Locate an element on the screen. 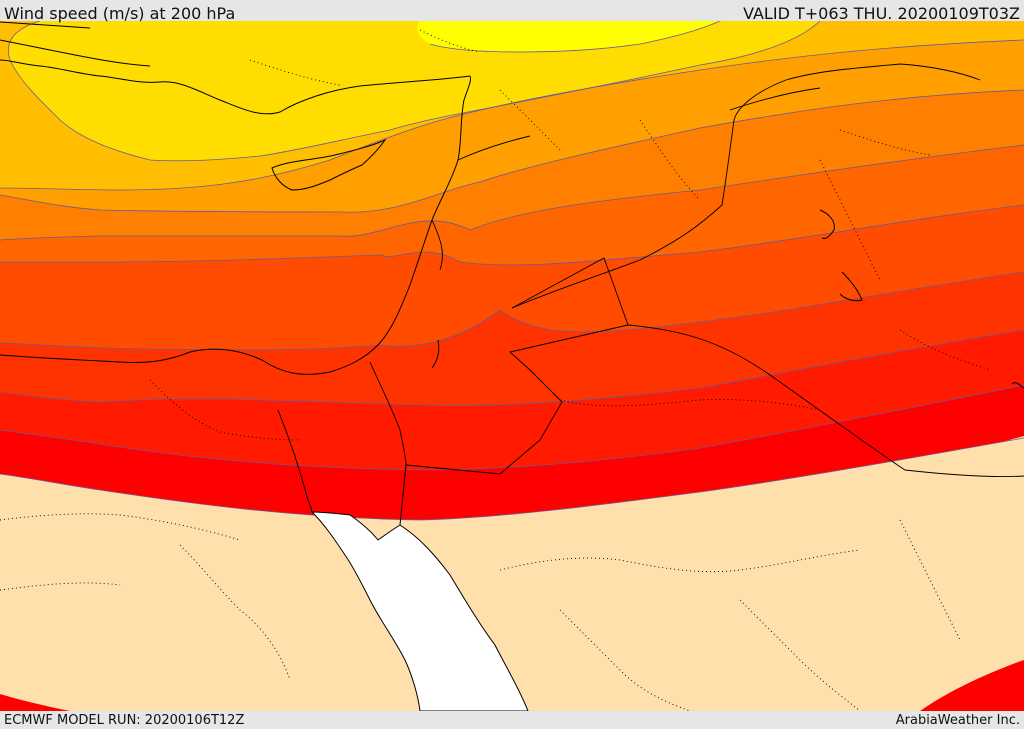  band-2-patch is located at coordinates (175, 76).